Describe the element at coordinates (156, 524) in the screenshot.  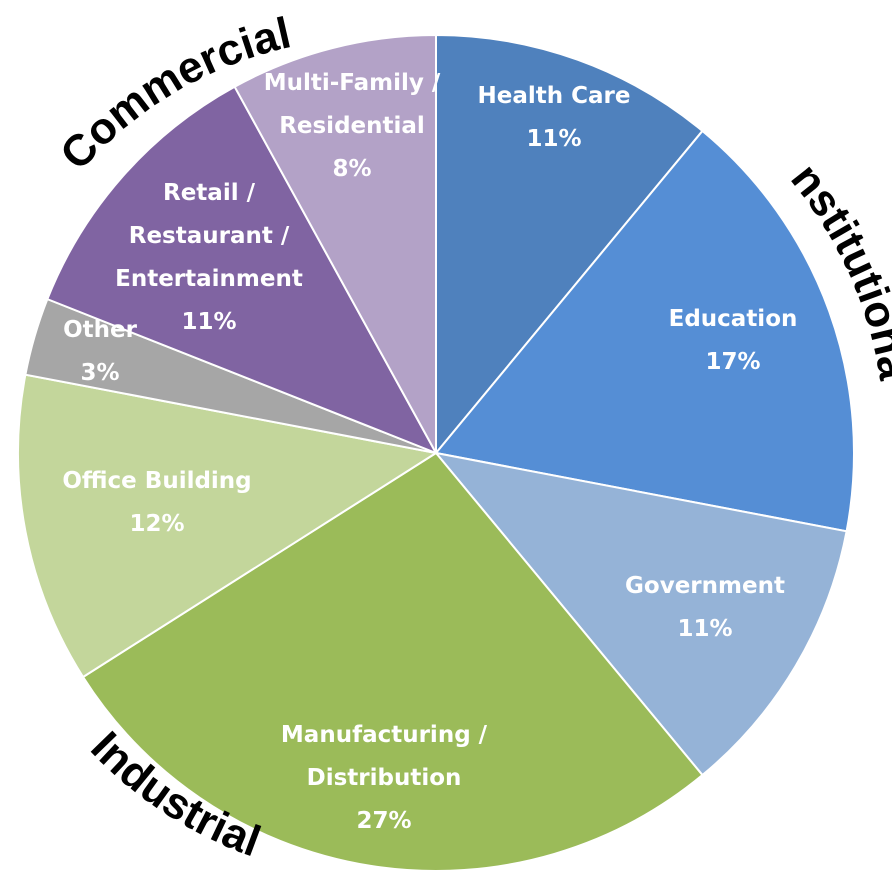
I see `slice-percent: 12%` at that location.